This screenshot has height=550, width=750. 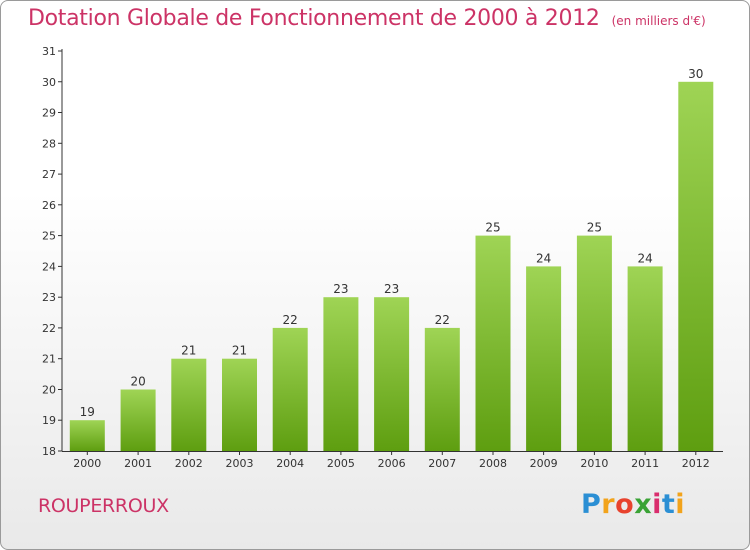 I want to click on data-label-2005: 23, so click(x=340, y=289).